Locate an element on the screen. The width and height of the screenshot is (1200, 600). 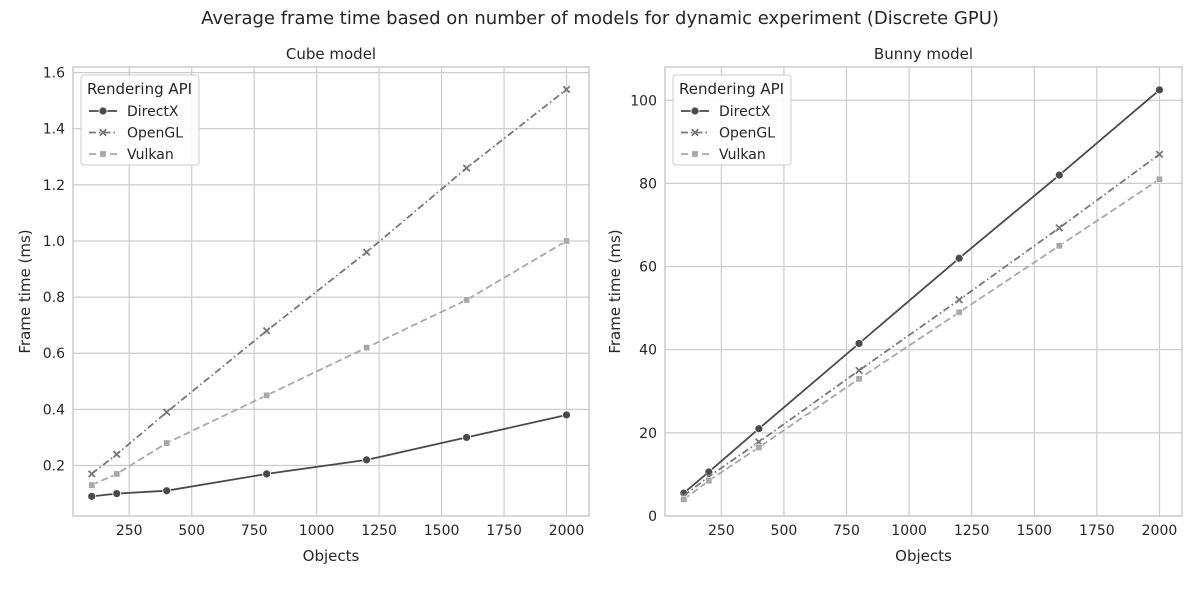
y-tick-label: 0.8 is located at coordinates (54, 298).